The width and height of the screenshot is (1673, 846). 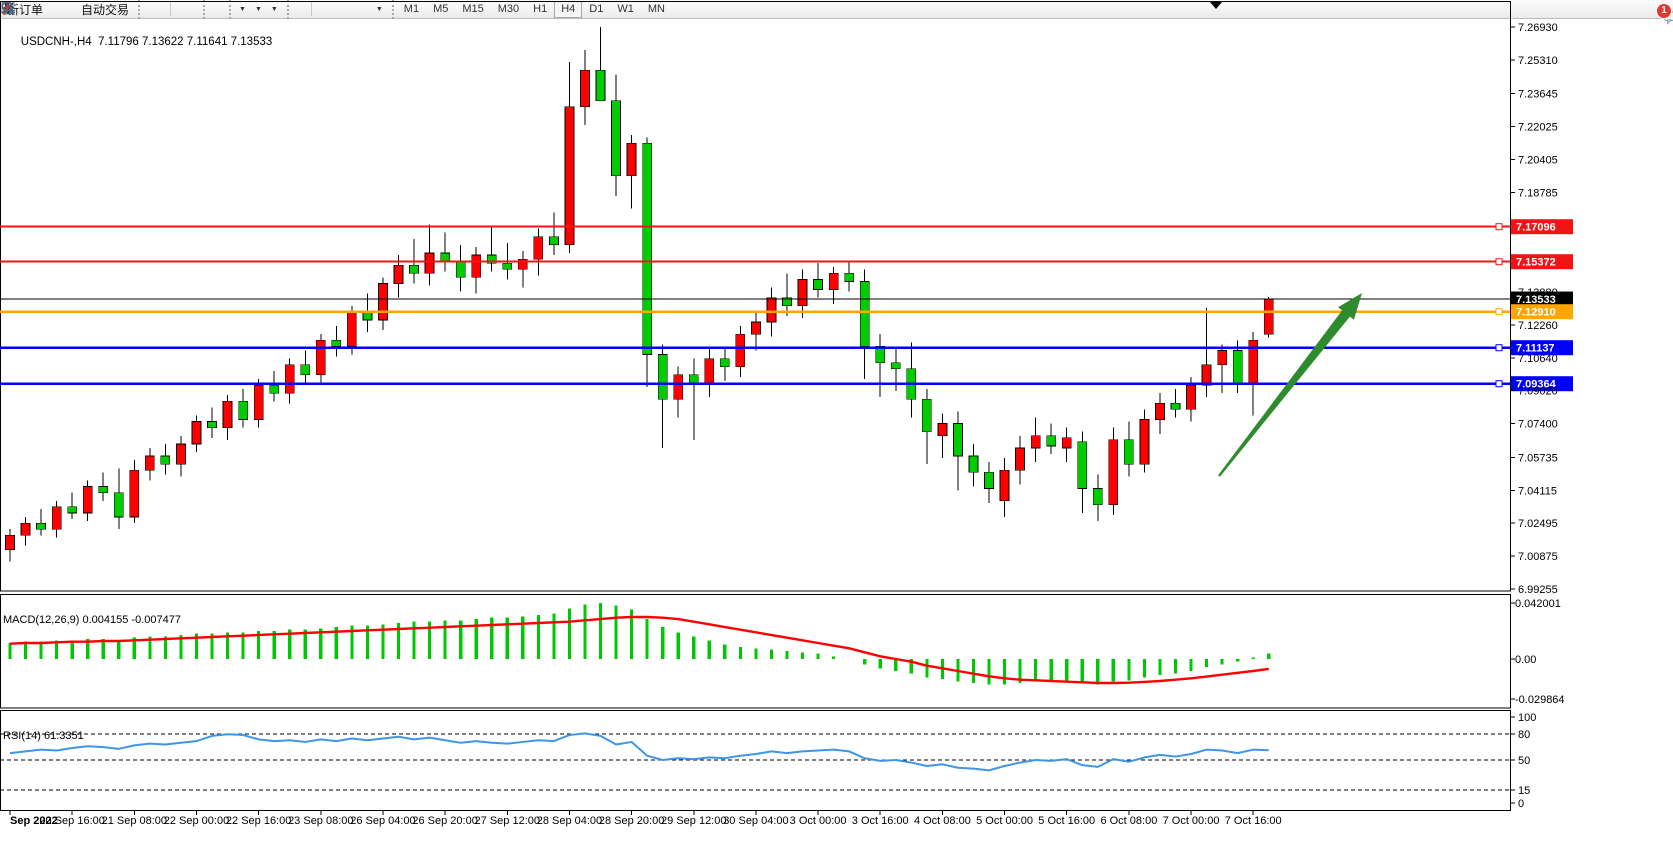 What do you see at coordinates (473, 8) in the screenshot?
I see `timeframe-button-m15: M15` at bounding box center [473, 8].